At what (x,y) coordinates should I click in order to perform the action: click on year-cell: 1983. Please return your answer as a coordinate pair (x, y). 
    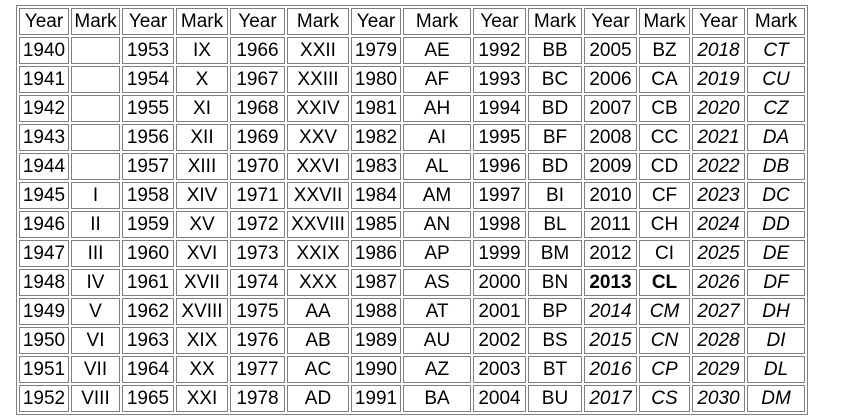
    Looking at the image, I should click on (376, 166).